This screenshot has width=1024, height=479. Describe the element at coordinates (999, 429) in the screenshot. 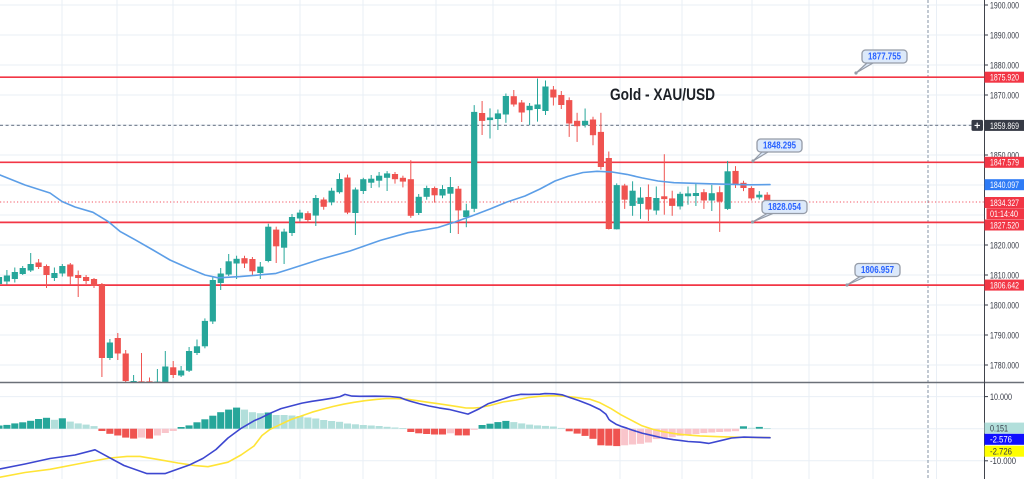

I see `svg-text: 0.151` at that location.